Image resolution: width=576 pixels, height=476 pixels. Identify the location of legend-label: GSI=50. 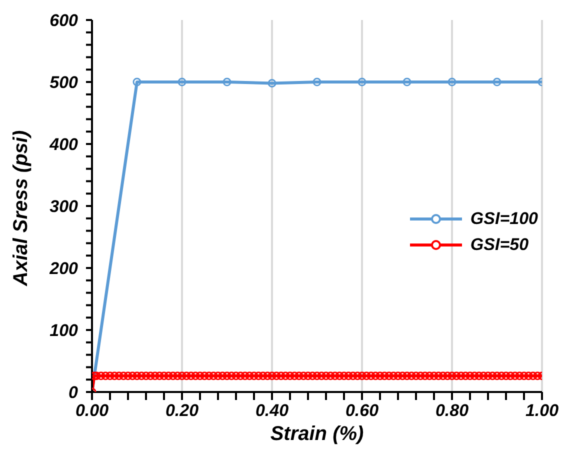
(499, 245).